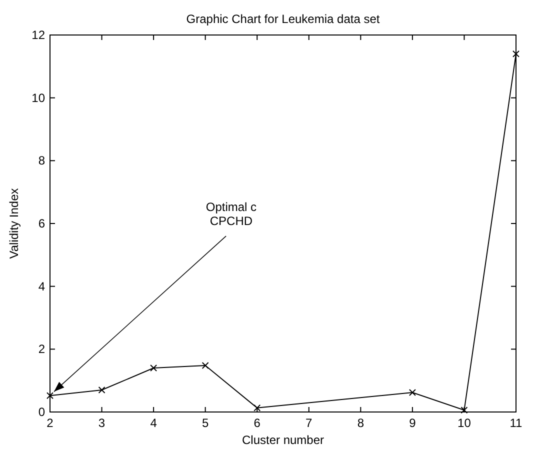  Describe the element at coordinates (283, 19) in the screenshot. I see `chart-title: Graphic Chart for Leukemia data set` at that location.